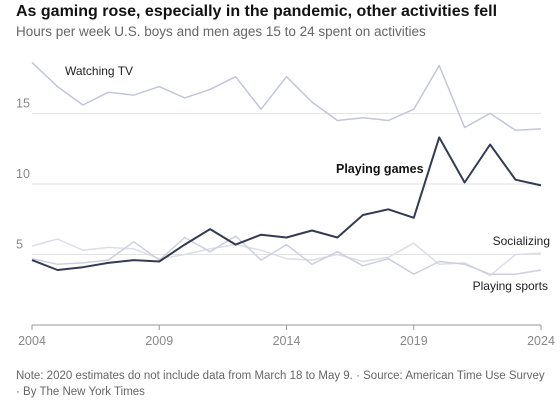  I want to click on y-tick-label: 5, so click(19, 244).